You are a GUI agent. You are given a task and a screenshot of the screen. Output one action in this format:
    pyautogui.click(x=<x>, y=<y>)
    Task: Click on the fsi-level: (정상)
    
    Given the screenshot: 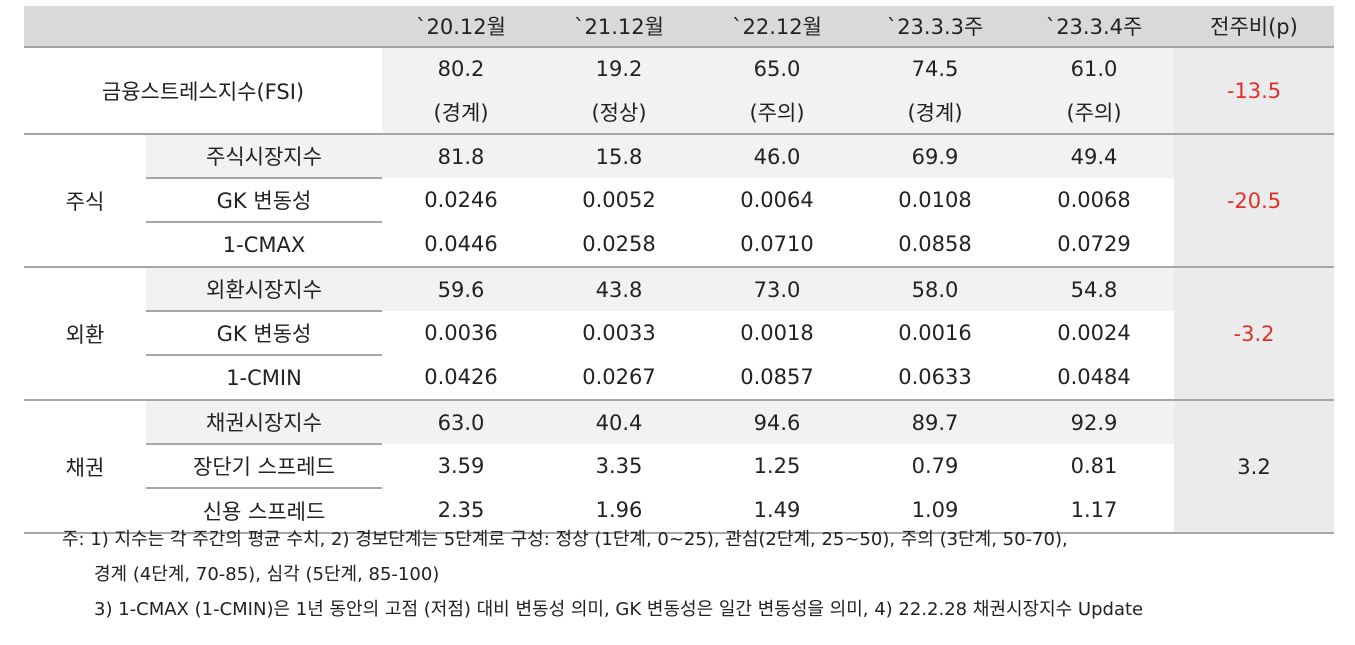 What is the action you would take?
    pyautogui.click(x=619, y=112)
    